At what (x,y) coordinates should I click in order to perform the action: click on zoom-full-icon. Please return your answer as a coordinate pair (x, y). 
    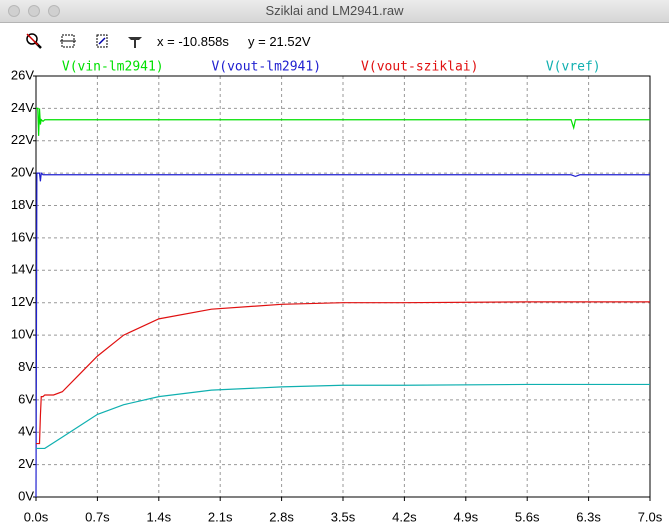
    Looking at the image, I should click on (34, 41).